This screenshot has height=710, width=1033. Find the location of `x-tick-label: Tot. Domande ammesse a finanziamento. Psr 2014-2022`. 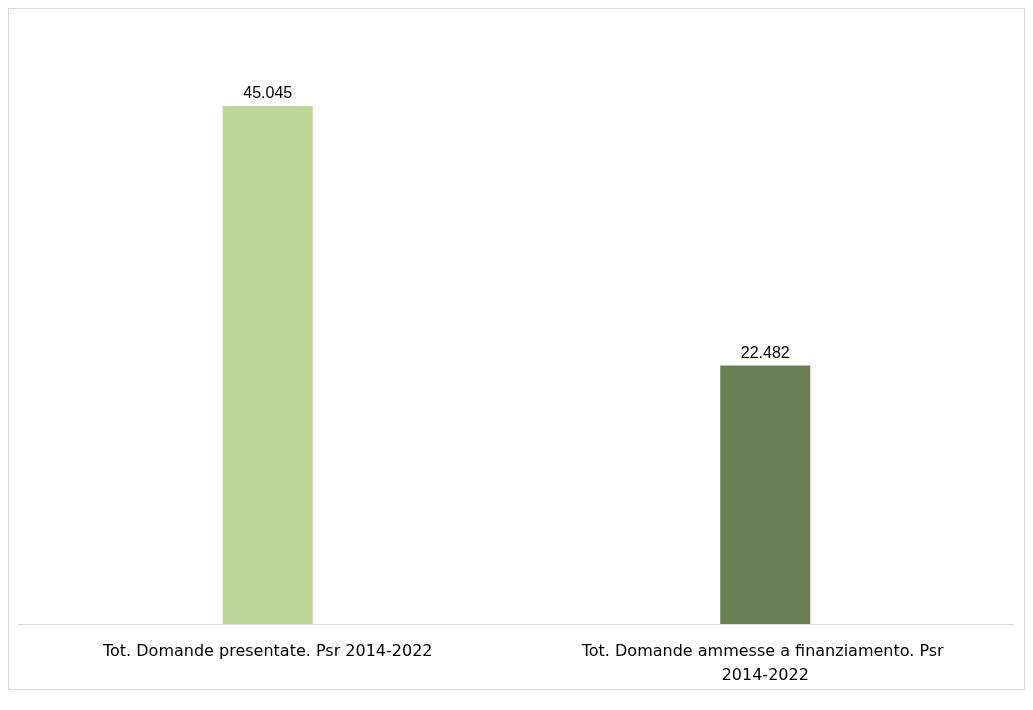

x-tick-label: Tot. Domande ammesse a finanziamento. Psr 2014-2022 is located at coordinates (764, 662).